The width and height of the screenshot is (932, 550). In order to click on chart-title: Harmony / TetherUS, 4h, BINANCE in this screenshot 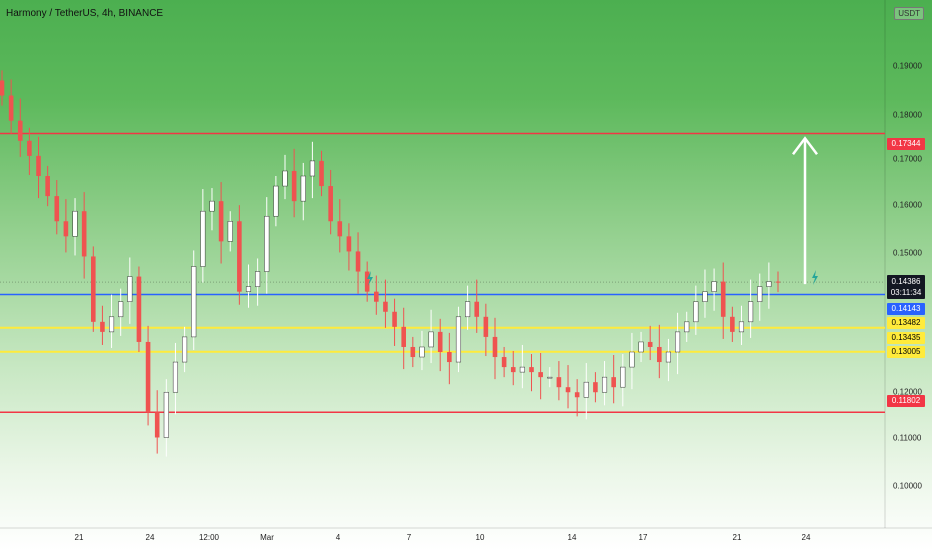, I will do `click(85, 13)`.